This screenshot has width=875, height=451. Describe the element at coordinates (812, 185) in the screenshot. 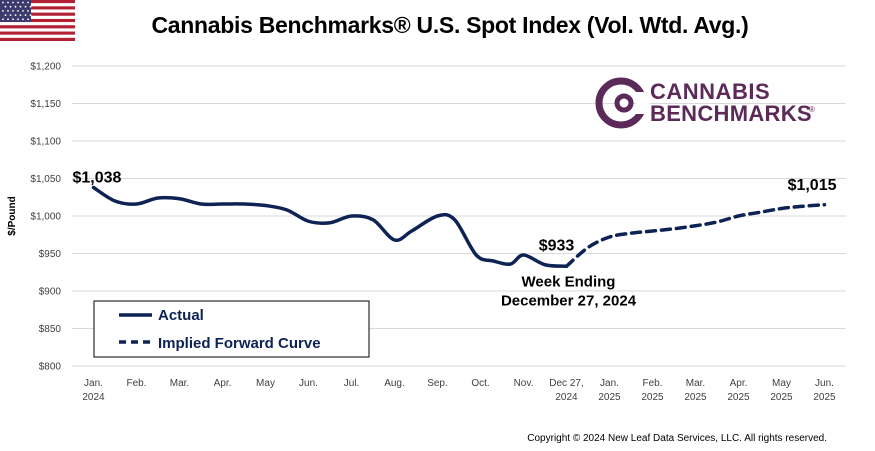

I see `data-label-jun-2025: $1,015` at that location.